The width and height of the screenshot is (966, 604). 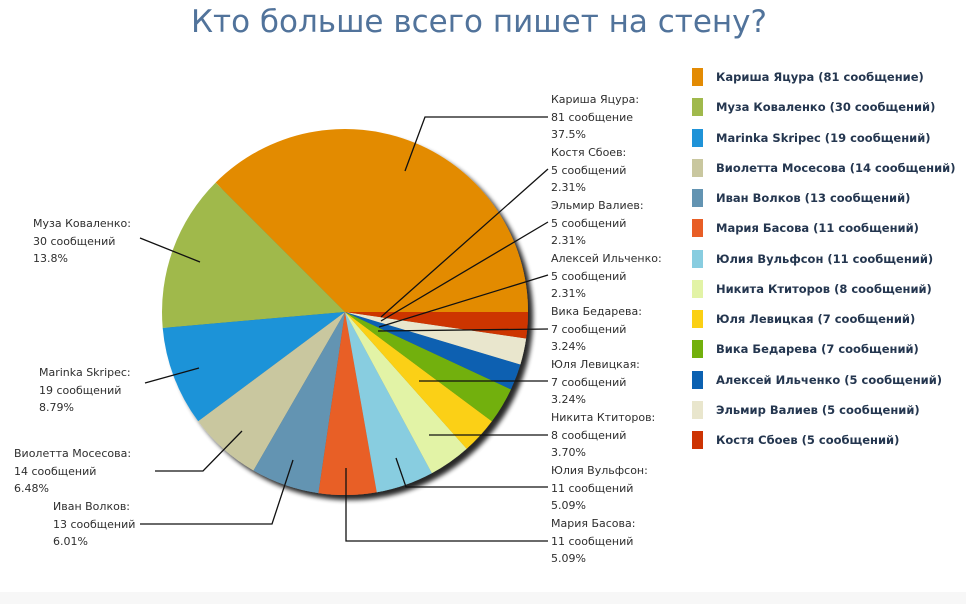 What do you see at coordinates (827, 168) in the screenshot?
I see `legend-item: Виолетта Мосесова (14 сообщений)` at bounding box center [827, 168].